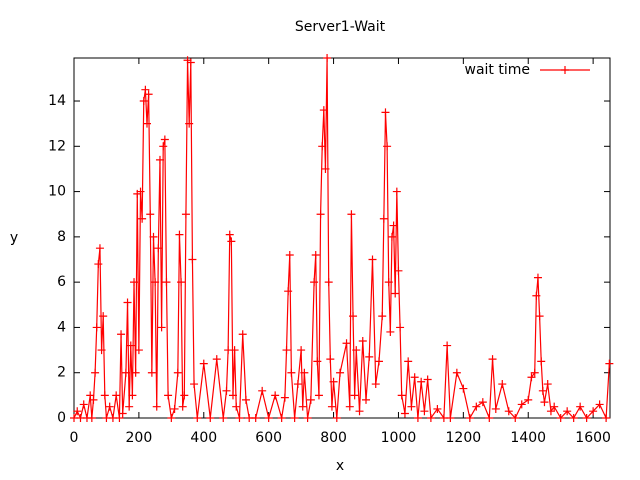 The image size is (640, 480). Describe the element at coordinates (340, 466) in the screenshot. I see `x-axis-label: x` at that location.